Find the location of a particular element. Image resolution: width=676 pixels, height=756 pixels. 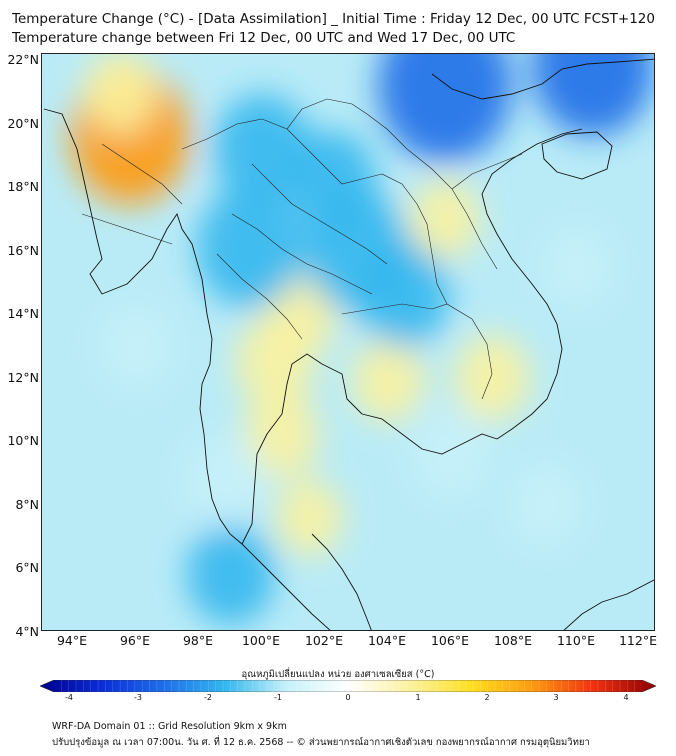

colorbar-tick-label: 4 is located at coordinates (626, 697).